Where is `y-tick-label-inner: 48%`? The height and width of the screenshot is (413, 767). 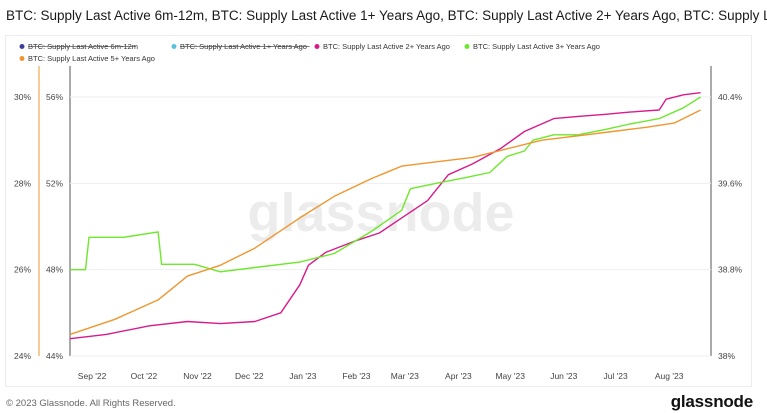 y-tick-label-inner: 48% is located at coordinates (54, 270).